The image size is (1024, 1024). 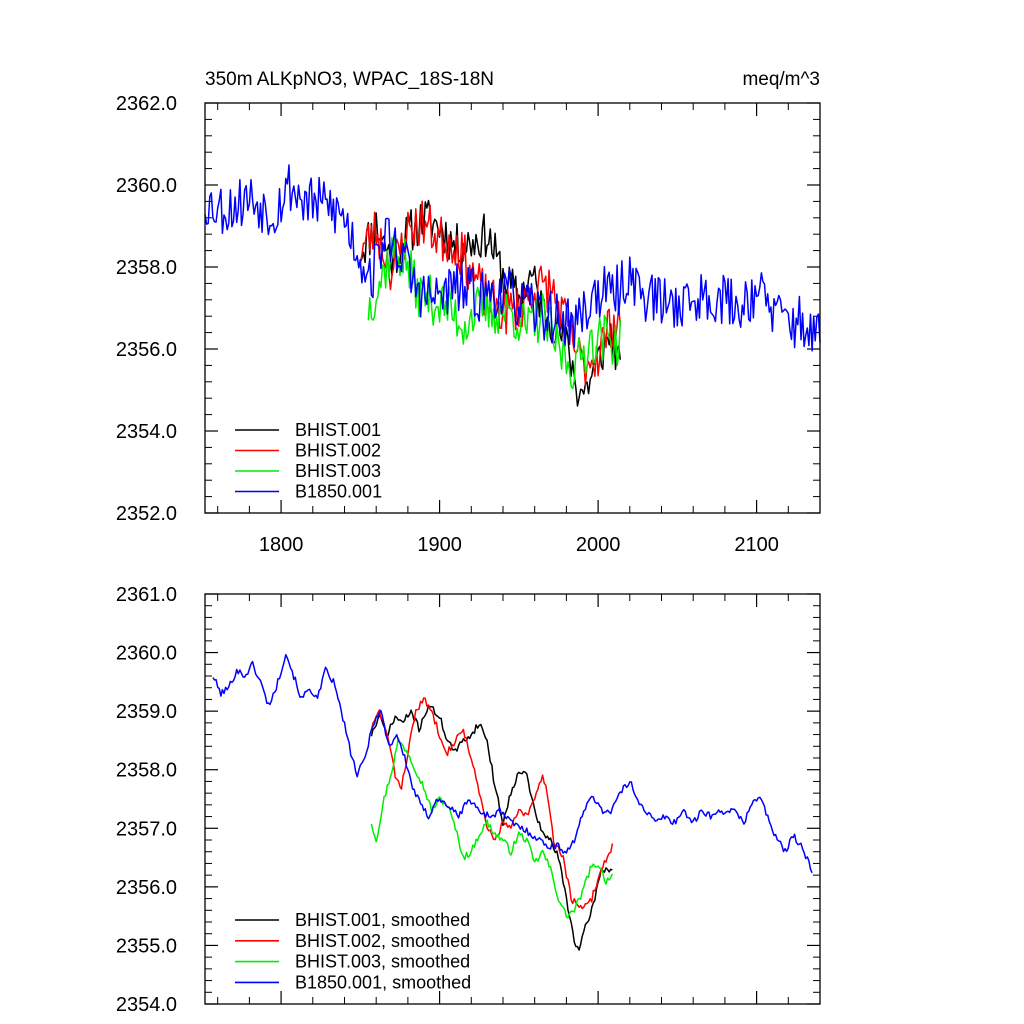 I want to click on legend-label-2: BHIST.002, smoothed, so click(x=382, y=941).